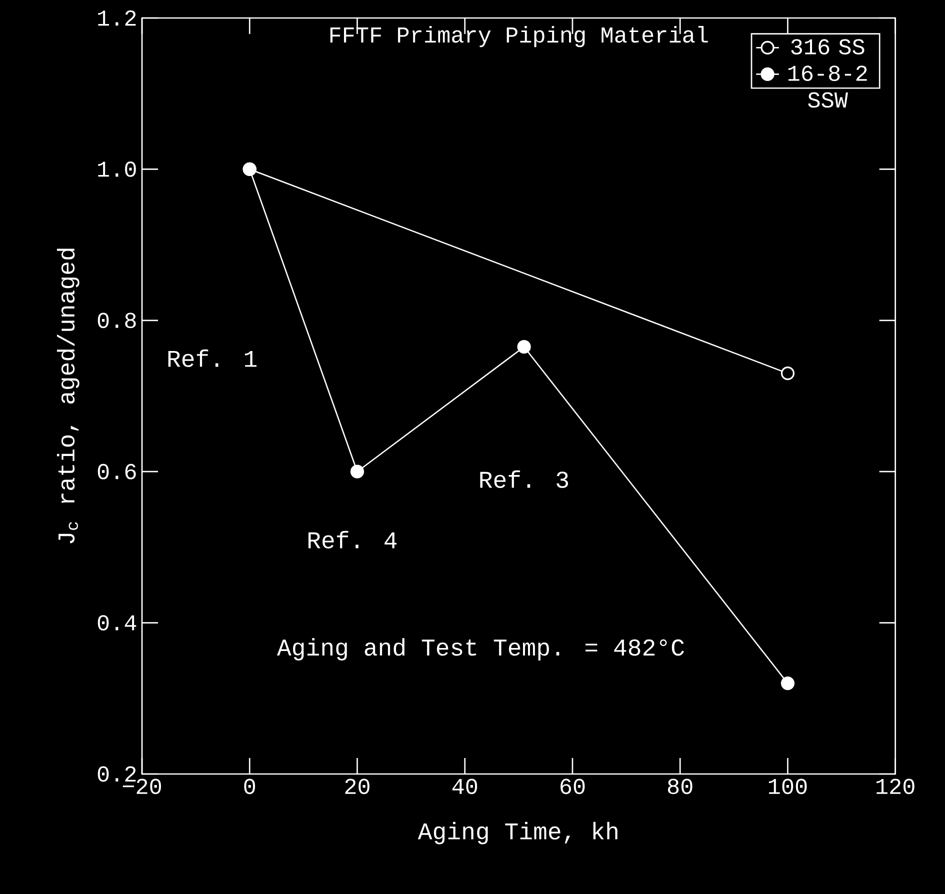 Image resolution: width=945 pixels, height=894 pixels. Describe the element at coordinates (787, 786) in the screenshot. I see `x-tick-label: 100` at that location.